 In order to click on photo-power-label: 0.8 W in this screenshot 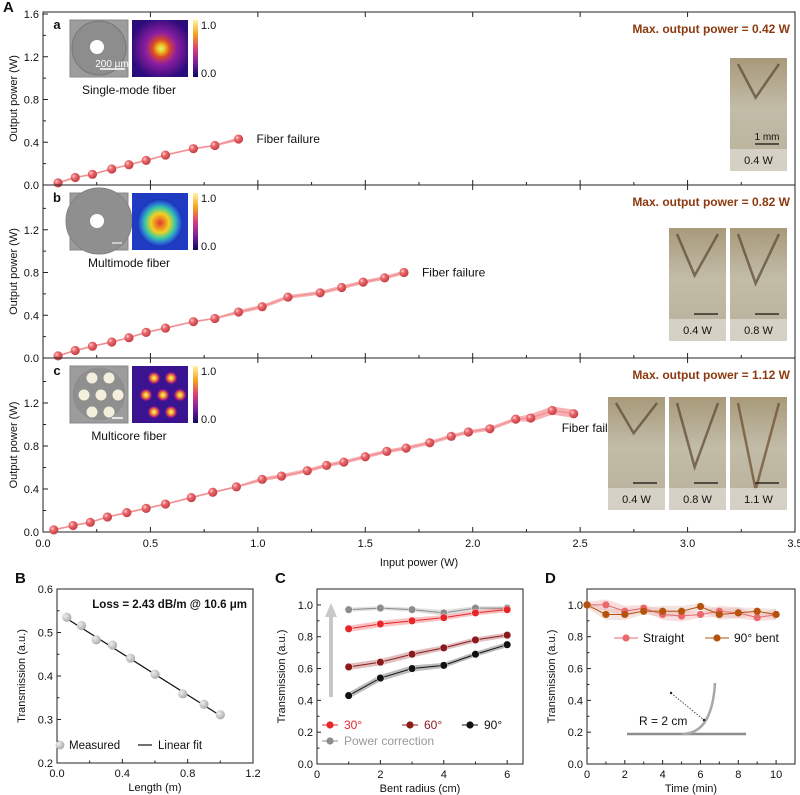, I will do `click(758, 331)`.